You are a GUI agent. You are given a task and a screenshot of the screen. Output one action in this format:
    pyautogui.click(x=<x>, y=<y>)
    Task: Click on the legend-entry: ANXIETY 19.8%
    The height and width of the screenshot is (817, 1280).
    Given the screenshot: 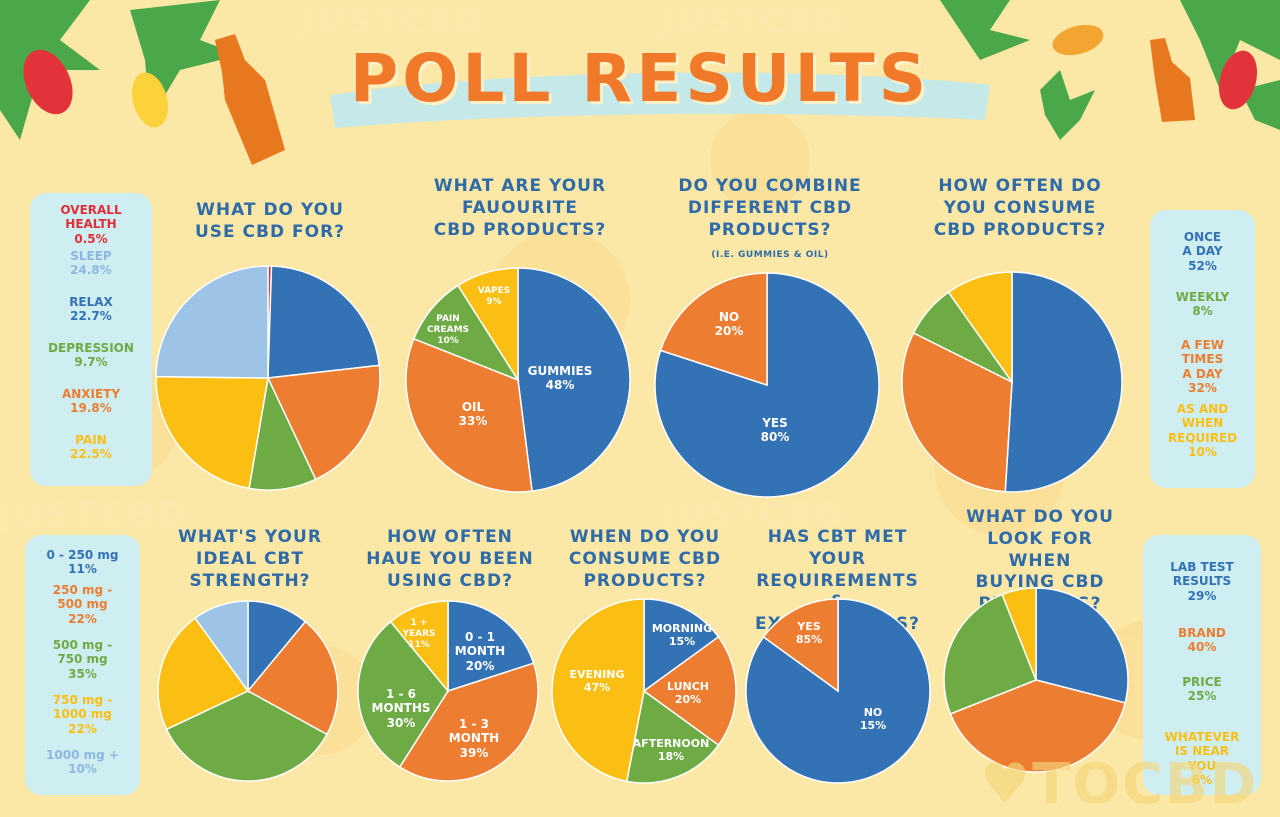 What is the action you would take?
    pyautogui.click(x=91, y=401)
    